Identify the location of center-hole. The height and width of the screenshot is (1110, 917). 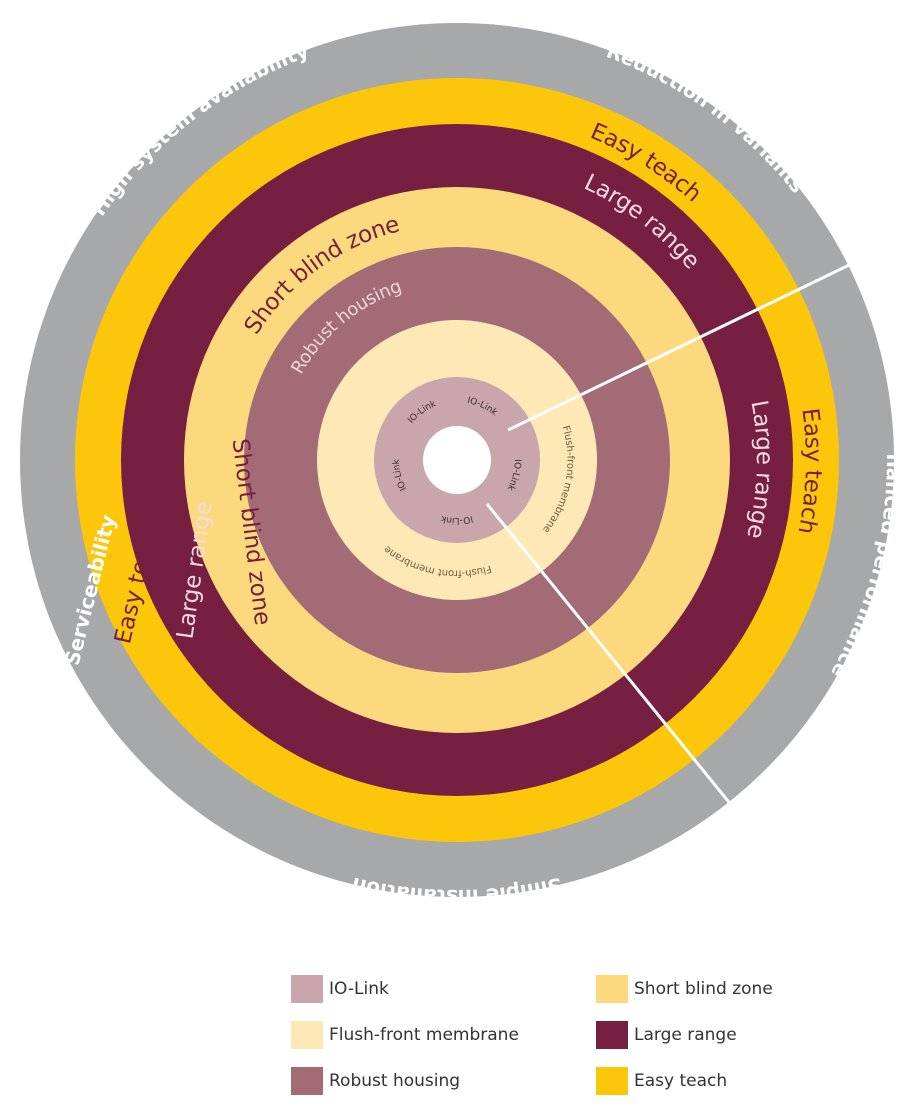
(457, 460).